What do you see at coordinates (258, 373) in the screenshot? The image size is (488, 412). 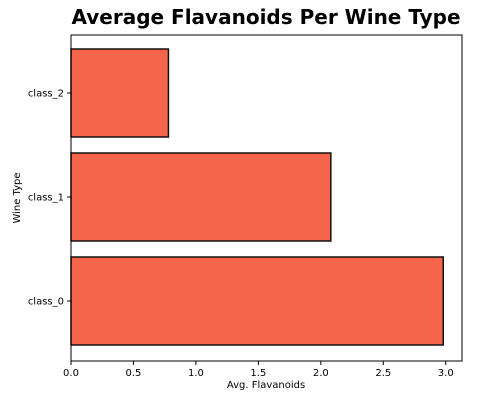 I see `x-tick-label: 1.5` at bounding box center [258, 373].